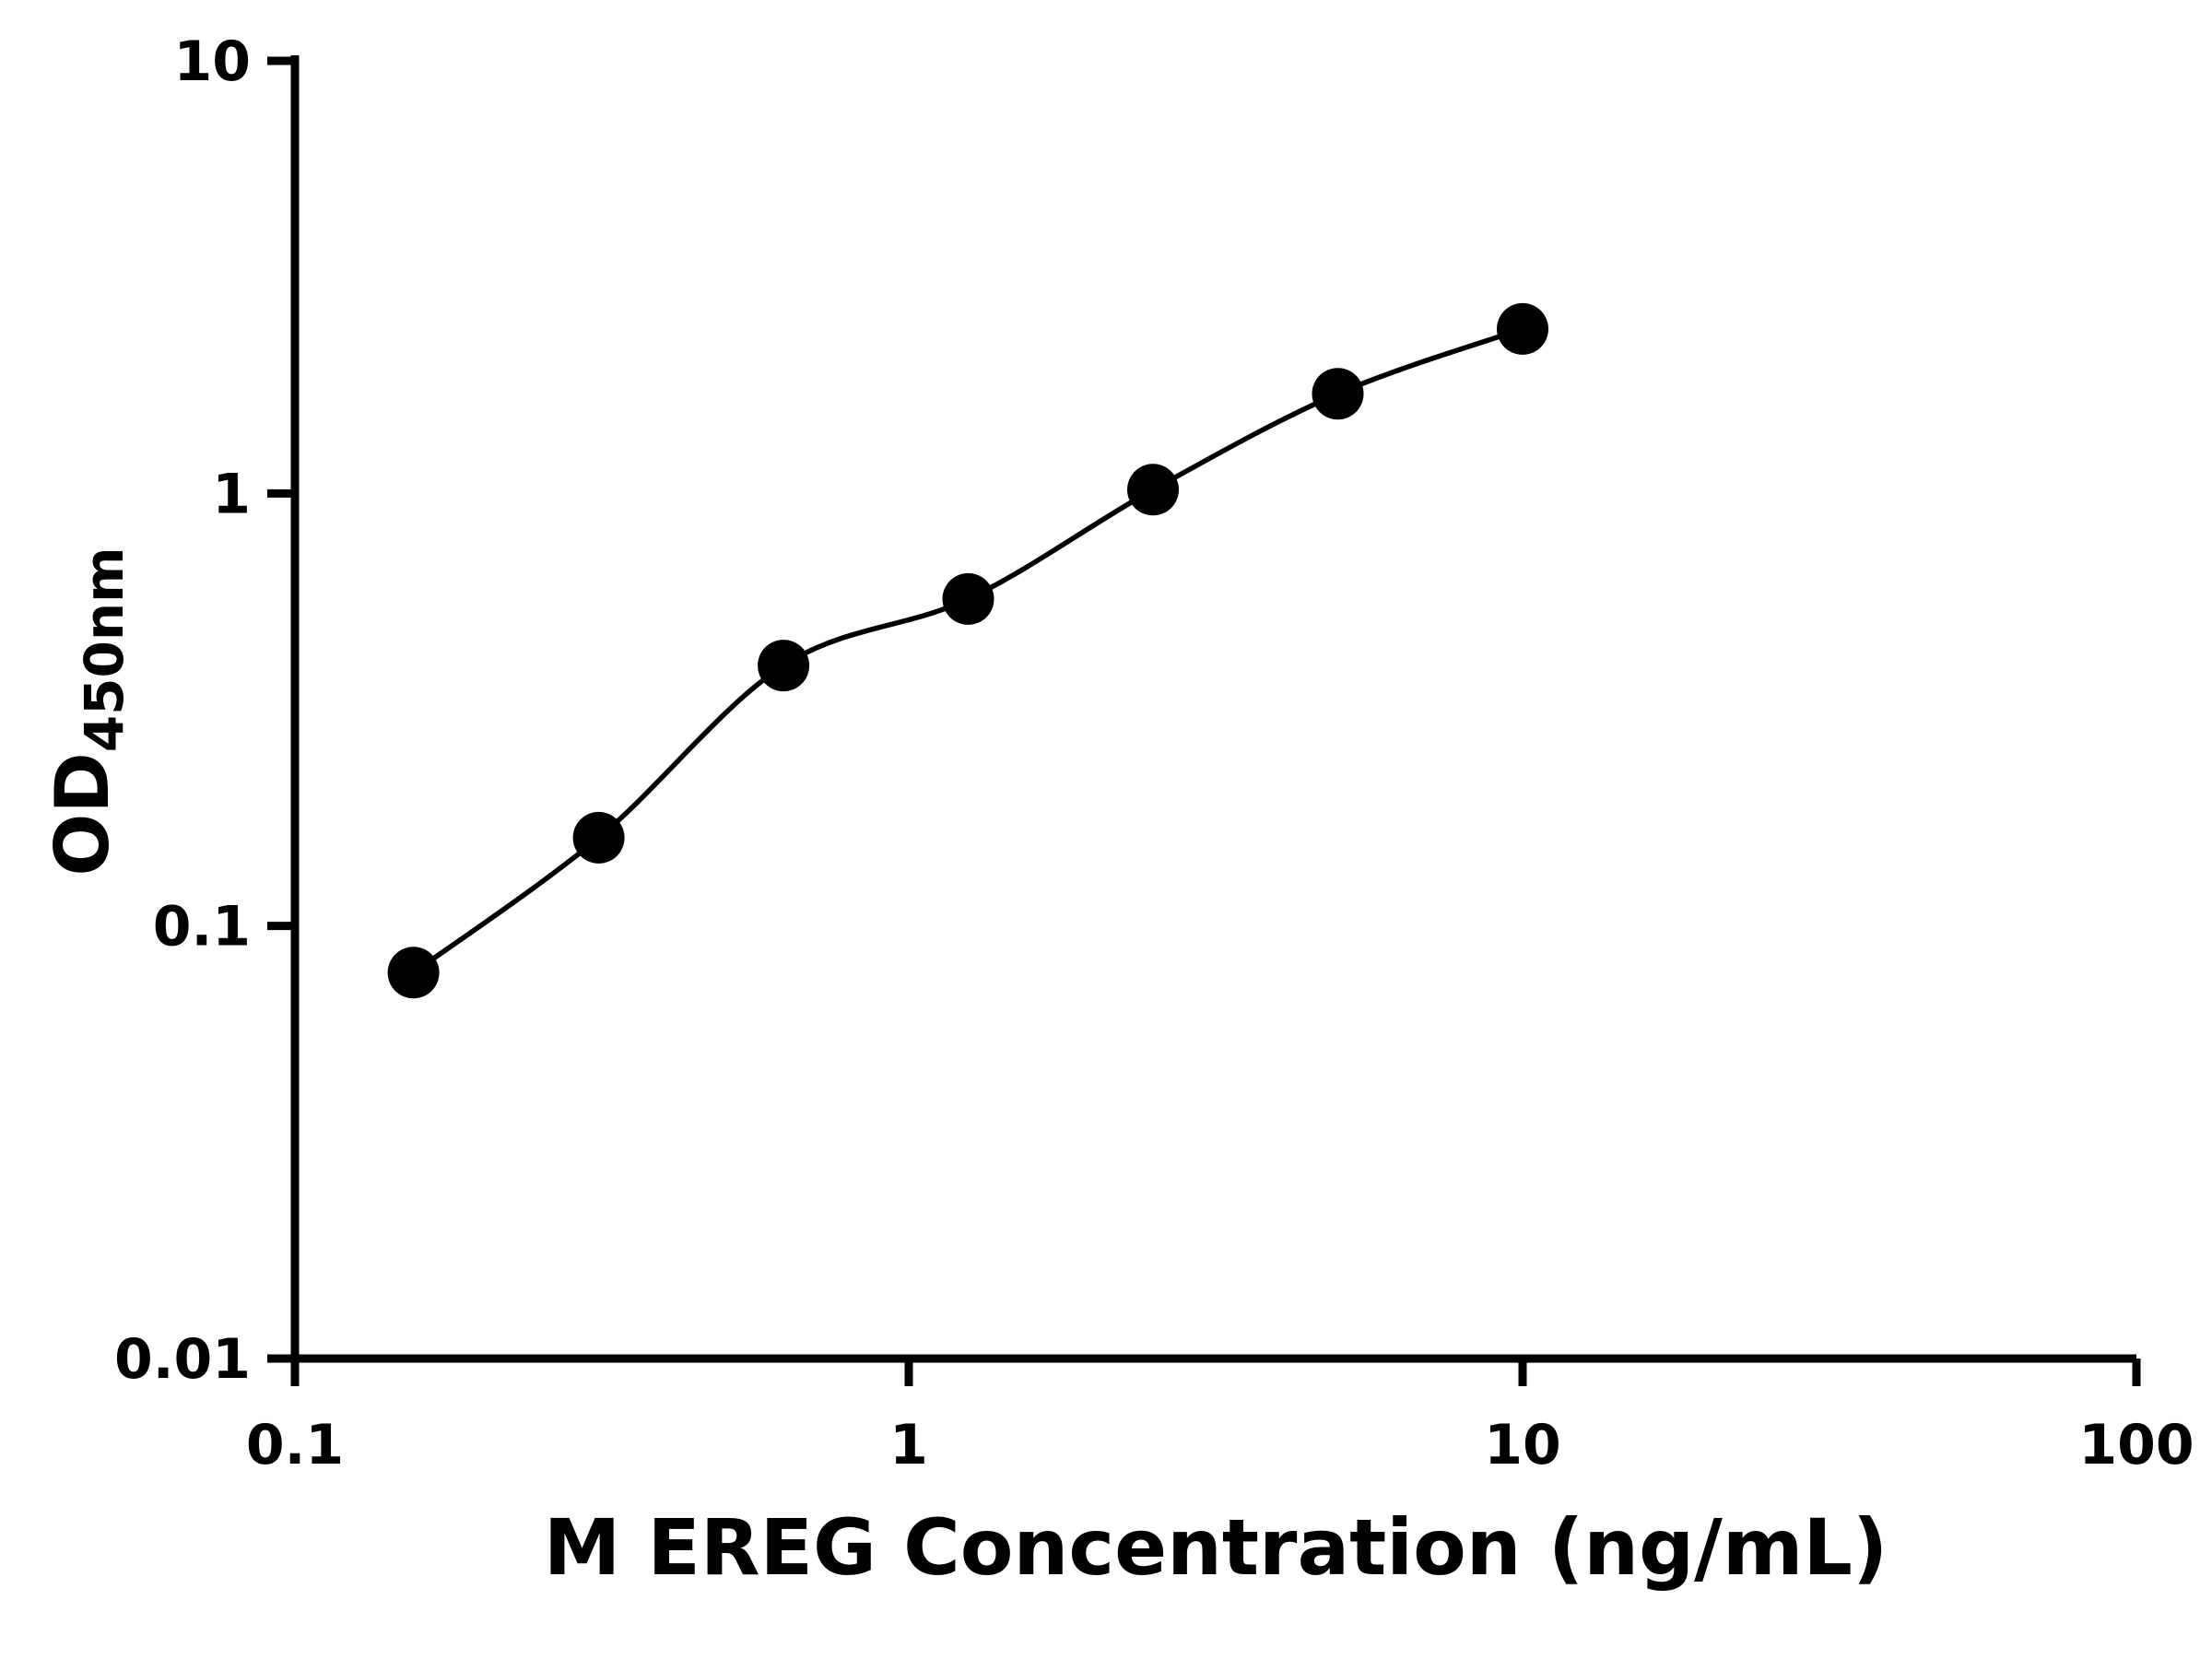 This screenshot has height=1659, width=2212. I want to click on x-tick-label: 1, so click(908, 1445).